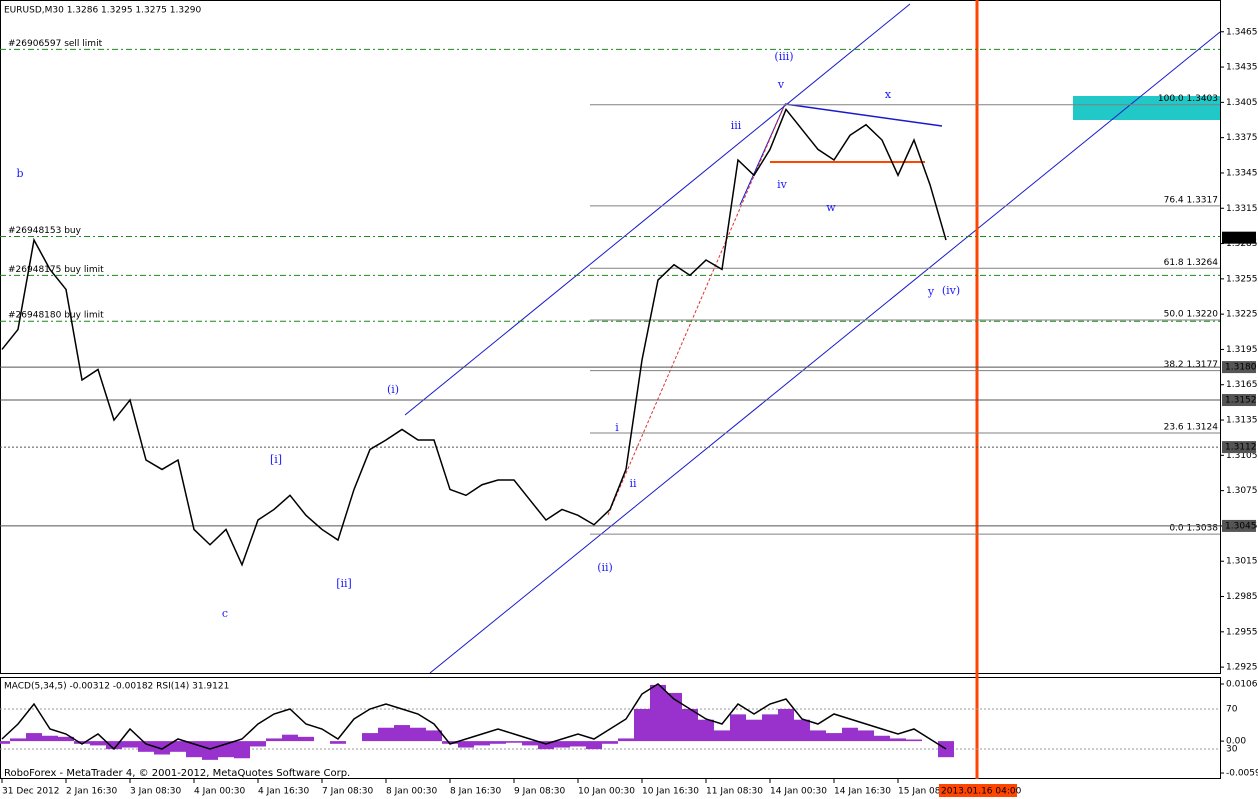 The image size is (1258, 799). What do you see at coordinates (931, 291) in the screenshot?
I see `wave-label: y` at bounding box center [931, 291].